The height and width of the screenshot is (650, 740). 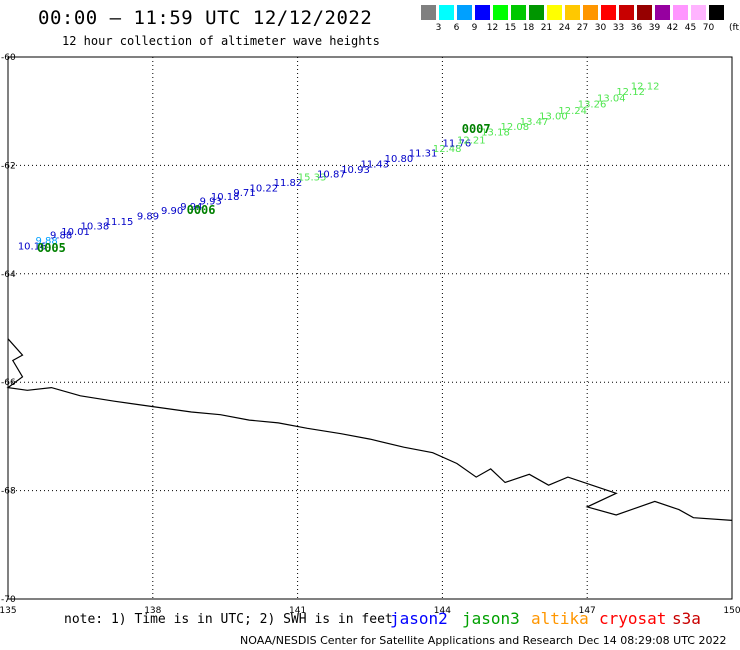 What do you see at coordinates (442, 611) in the screenshot?
I see `longitude-label: 144` at bounding box center [442, 611].